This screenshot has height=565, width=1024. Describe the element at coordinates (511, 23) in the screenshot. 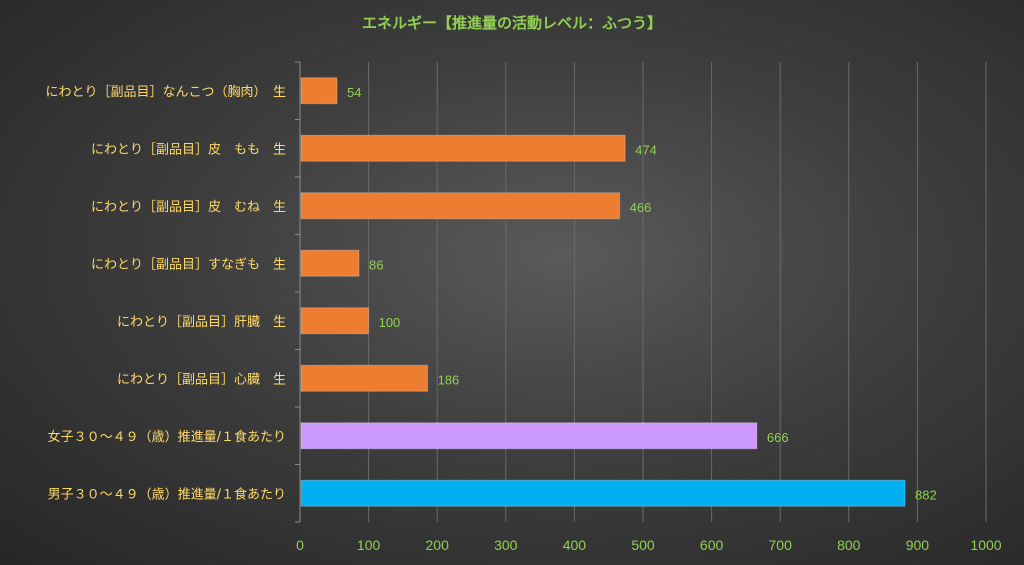

I see `chart-title: エネルギー【推進量の活動レベル：ふつう】` at that location.